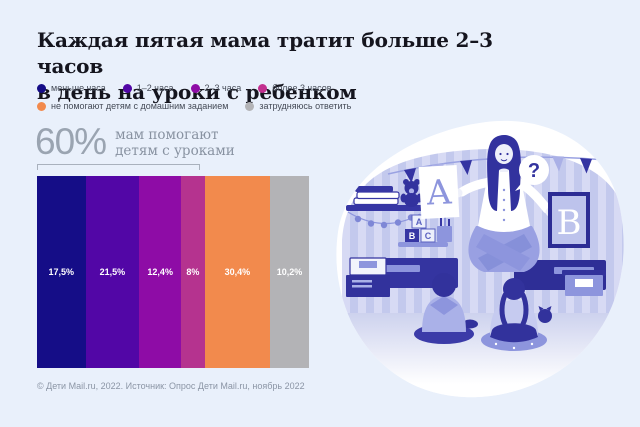  I want to click on question-bubble: ?, so click(532, 173).